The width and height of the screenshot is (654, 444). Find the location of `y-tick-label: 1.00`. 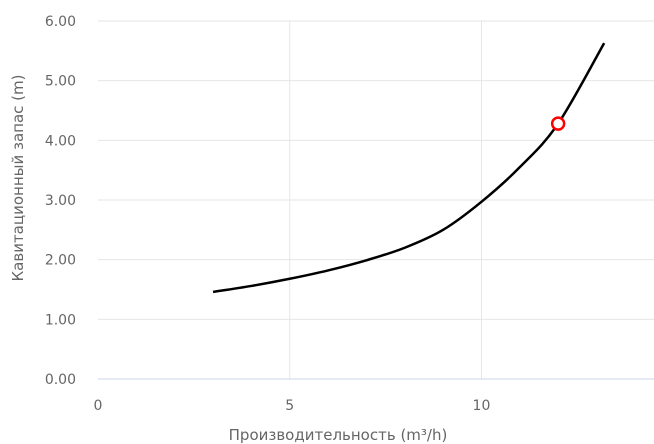

y-tick-label: 1.00 is located at coordinates (60, 320).